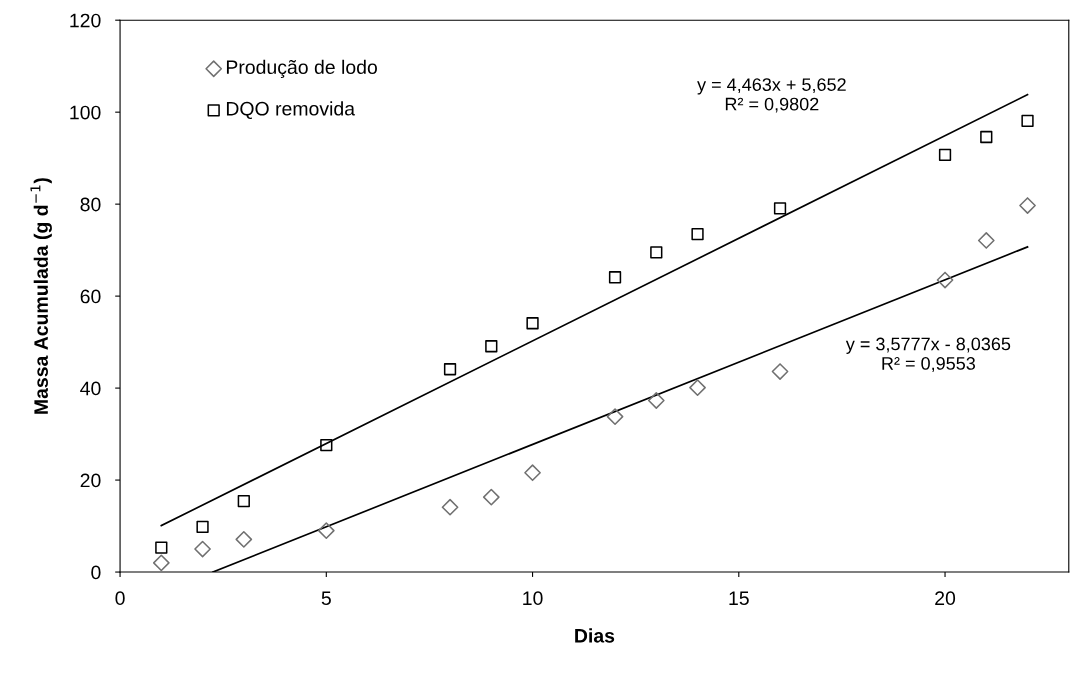  Describe the element at coordinates (120, 598) in the screenshot. I see `x-tick-label: 0` at that location.